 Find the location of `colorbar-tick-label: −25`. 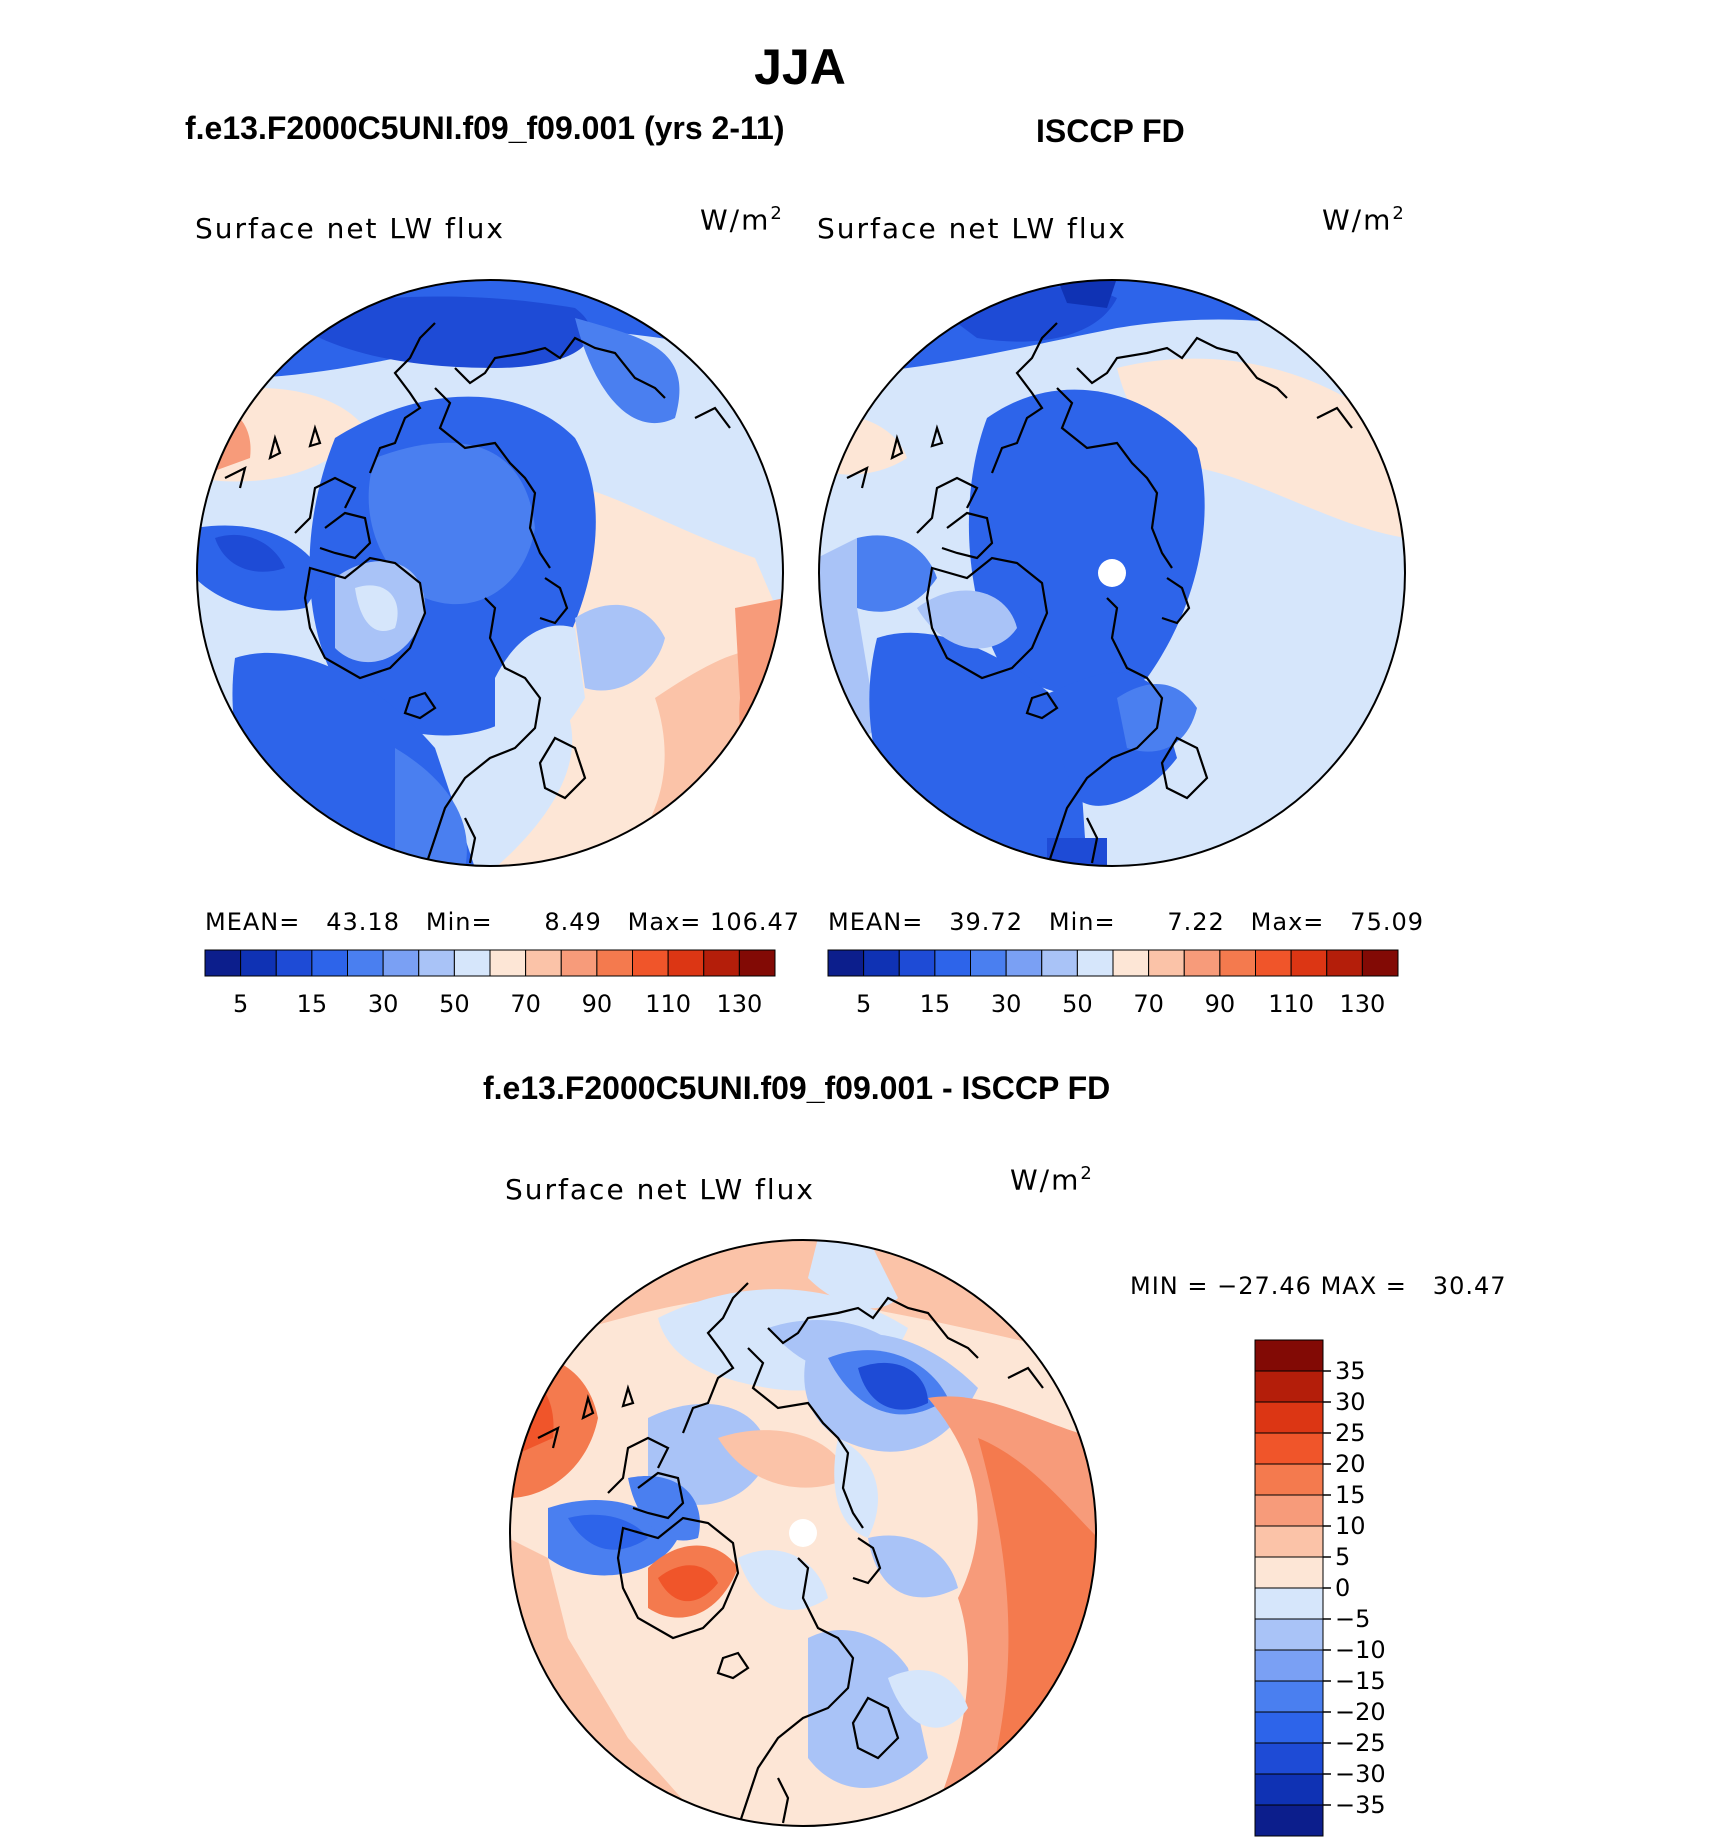

colorbar-tick-label: −25 is located at coordinates (1360, 1743).